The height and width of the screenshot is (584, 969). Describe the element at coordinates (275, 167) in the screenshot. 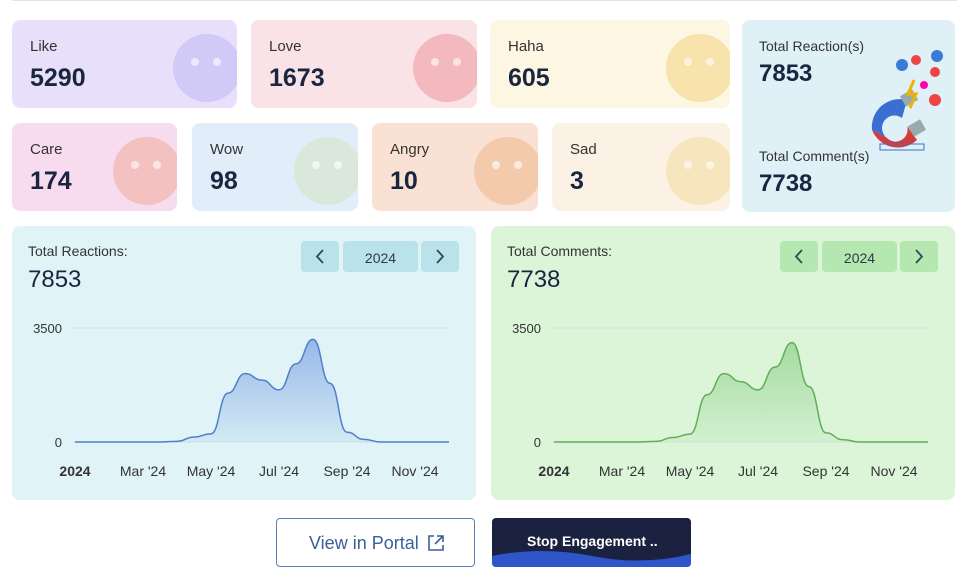

I see `reaction-card: Wow 98` at that location.